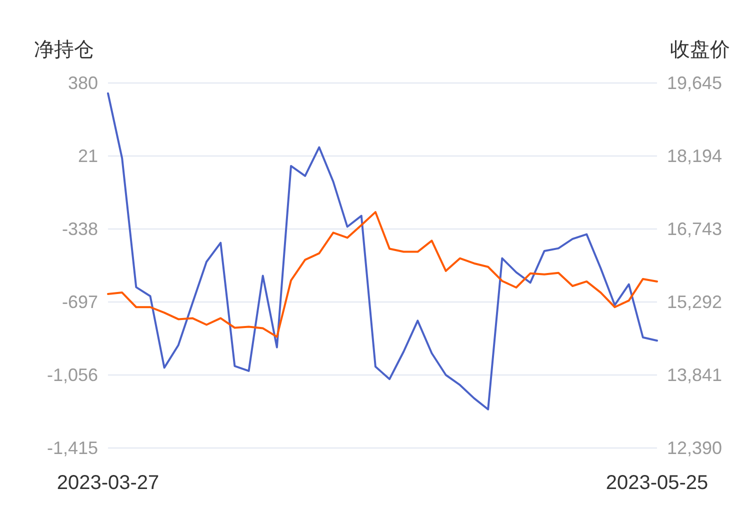 The image size is (750, 510). Describe the element at coordinates (694, 375) in the screenshot. I see `y2-tick-label: 13,841` at that location.